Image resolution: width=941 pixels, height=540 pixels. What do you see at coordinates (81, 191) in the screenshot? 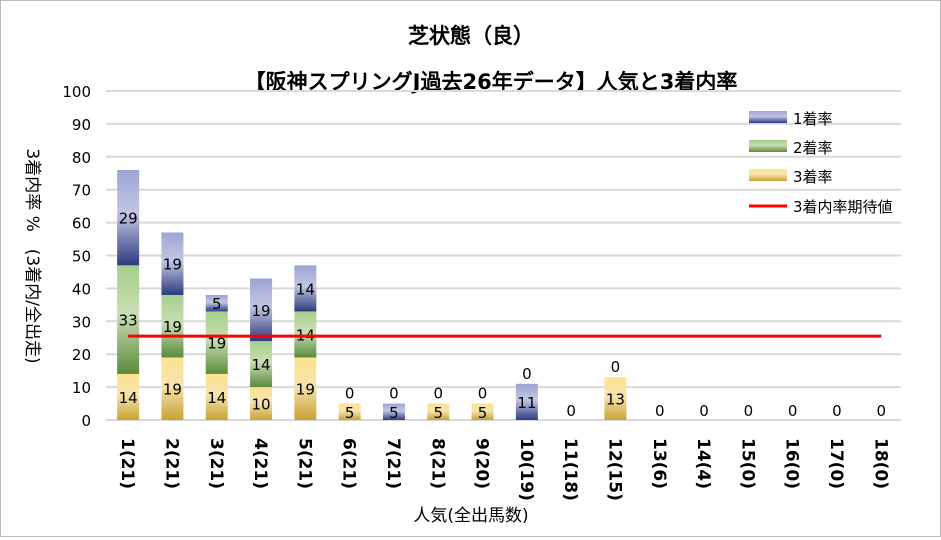
I see `y-tick-label: 70` at bounding box center [81, 191].